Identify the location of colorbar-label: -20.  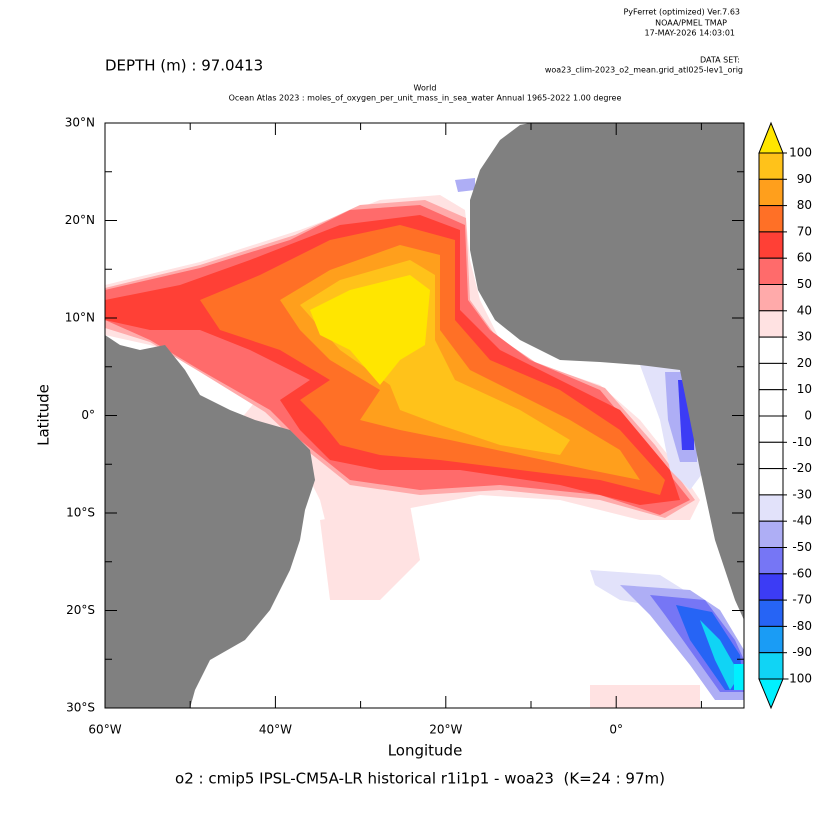
(802, 468).